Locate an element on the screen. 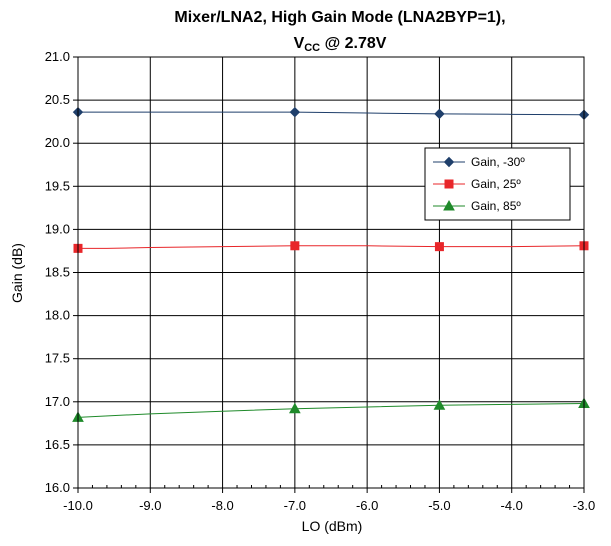 The height and width of the screenshot is (546, 611). y-tick-label: 17.0 is located at coordinates (57, 401).